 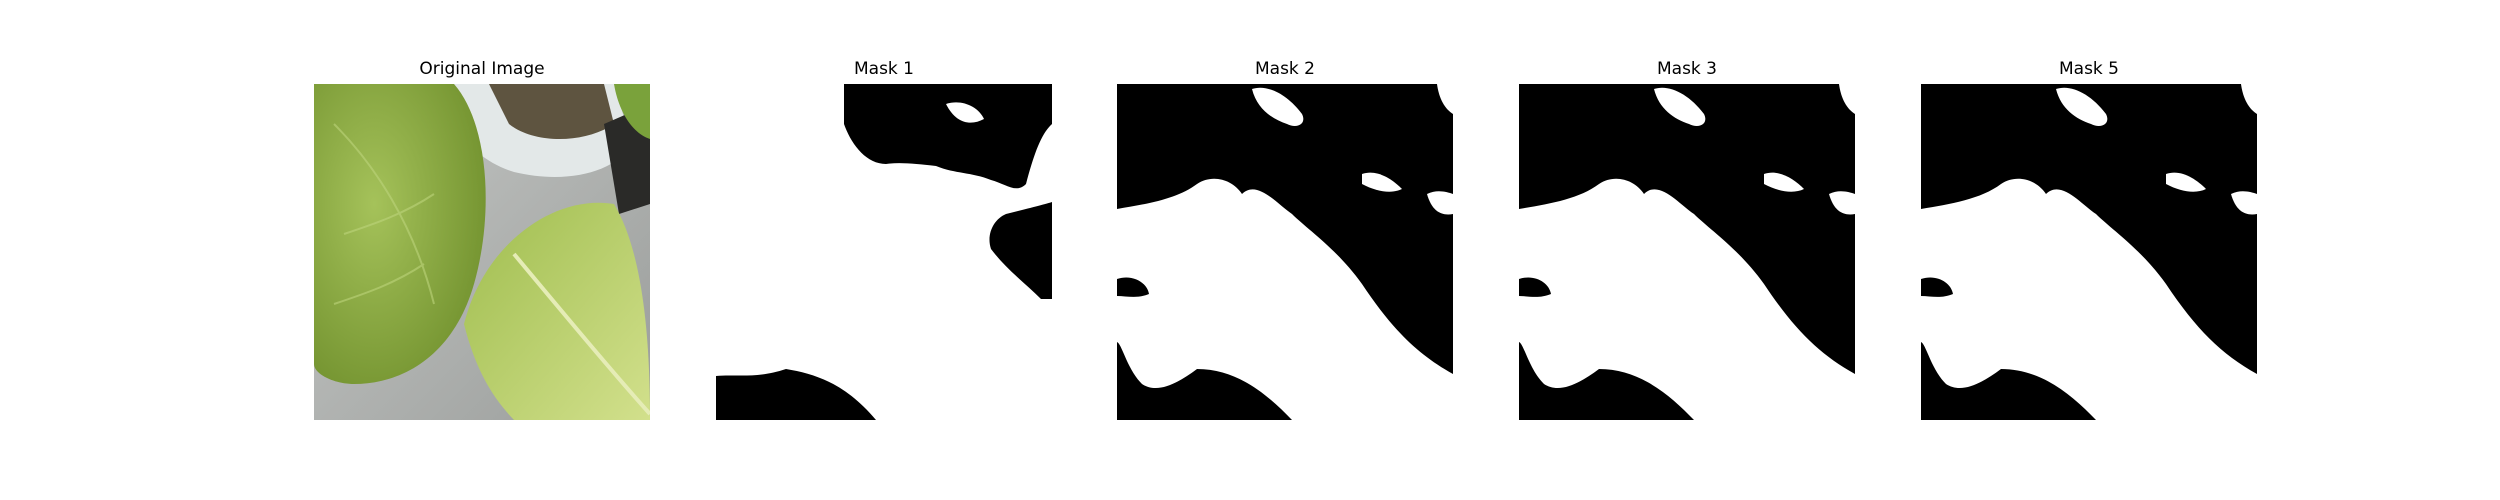 What do you see at coordinates (1937, 287) in the screenshot?
I see `mask-5-notch-left` at bounding box center [1937, 287].